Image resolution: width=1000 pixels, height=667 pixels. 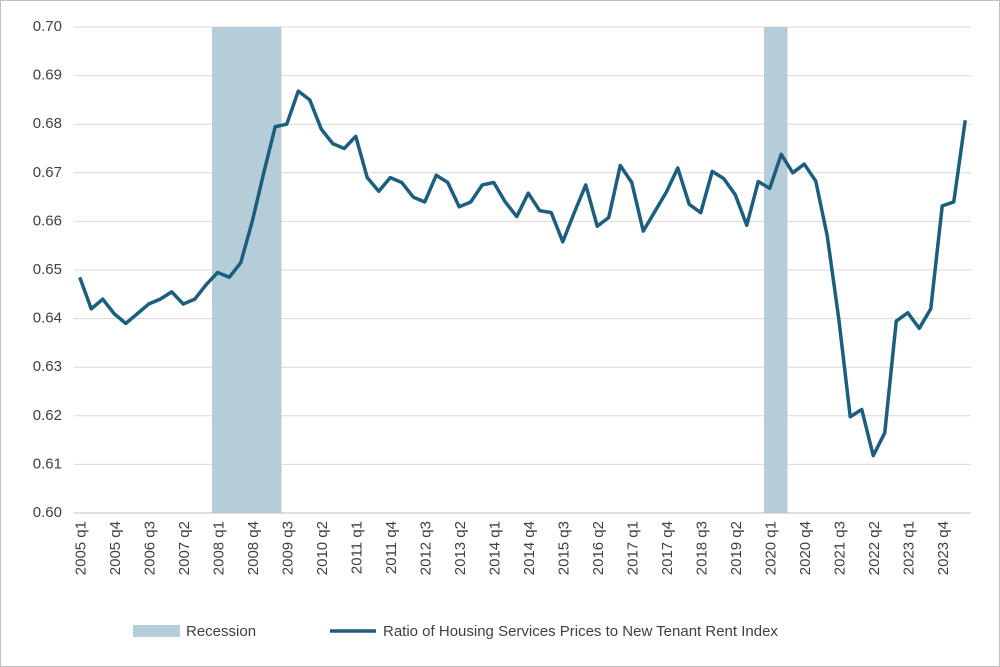 I want to click on y-tick-label: 0.70, so click(x=47, y=26).